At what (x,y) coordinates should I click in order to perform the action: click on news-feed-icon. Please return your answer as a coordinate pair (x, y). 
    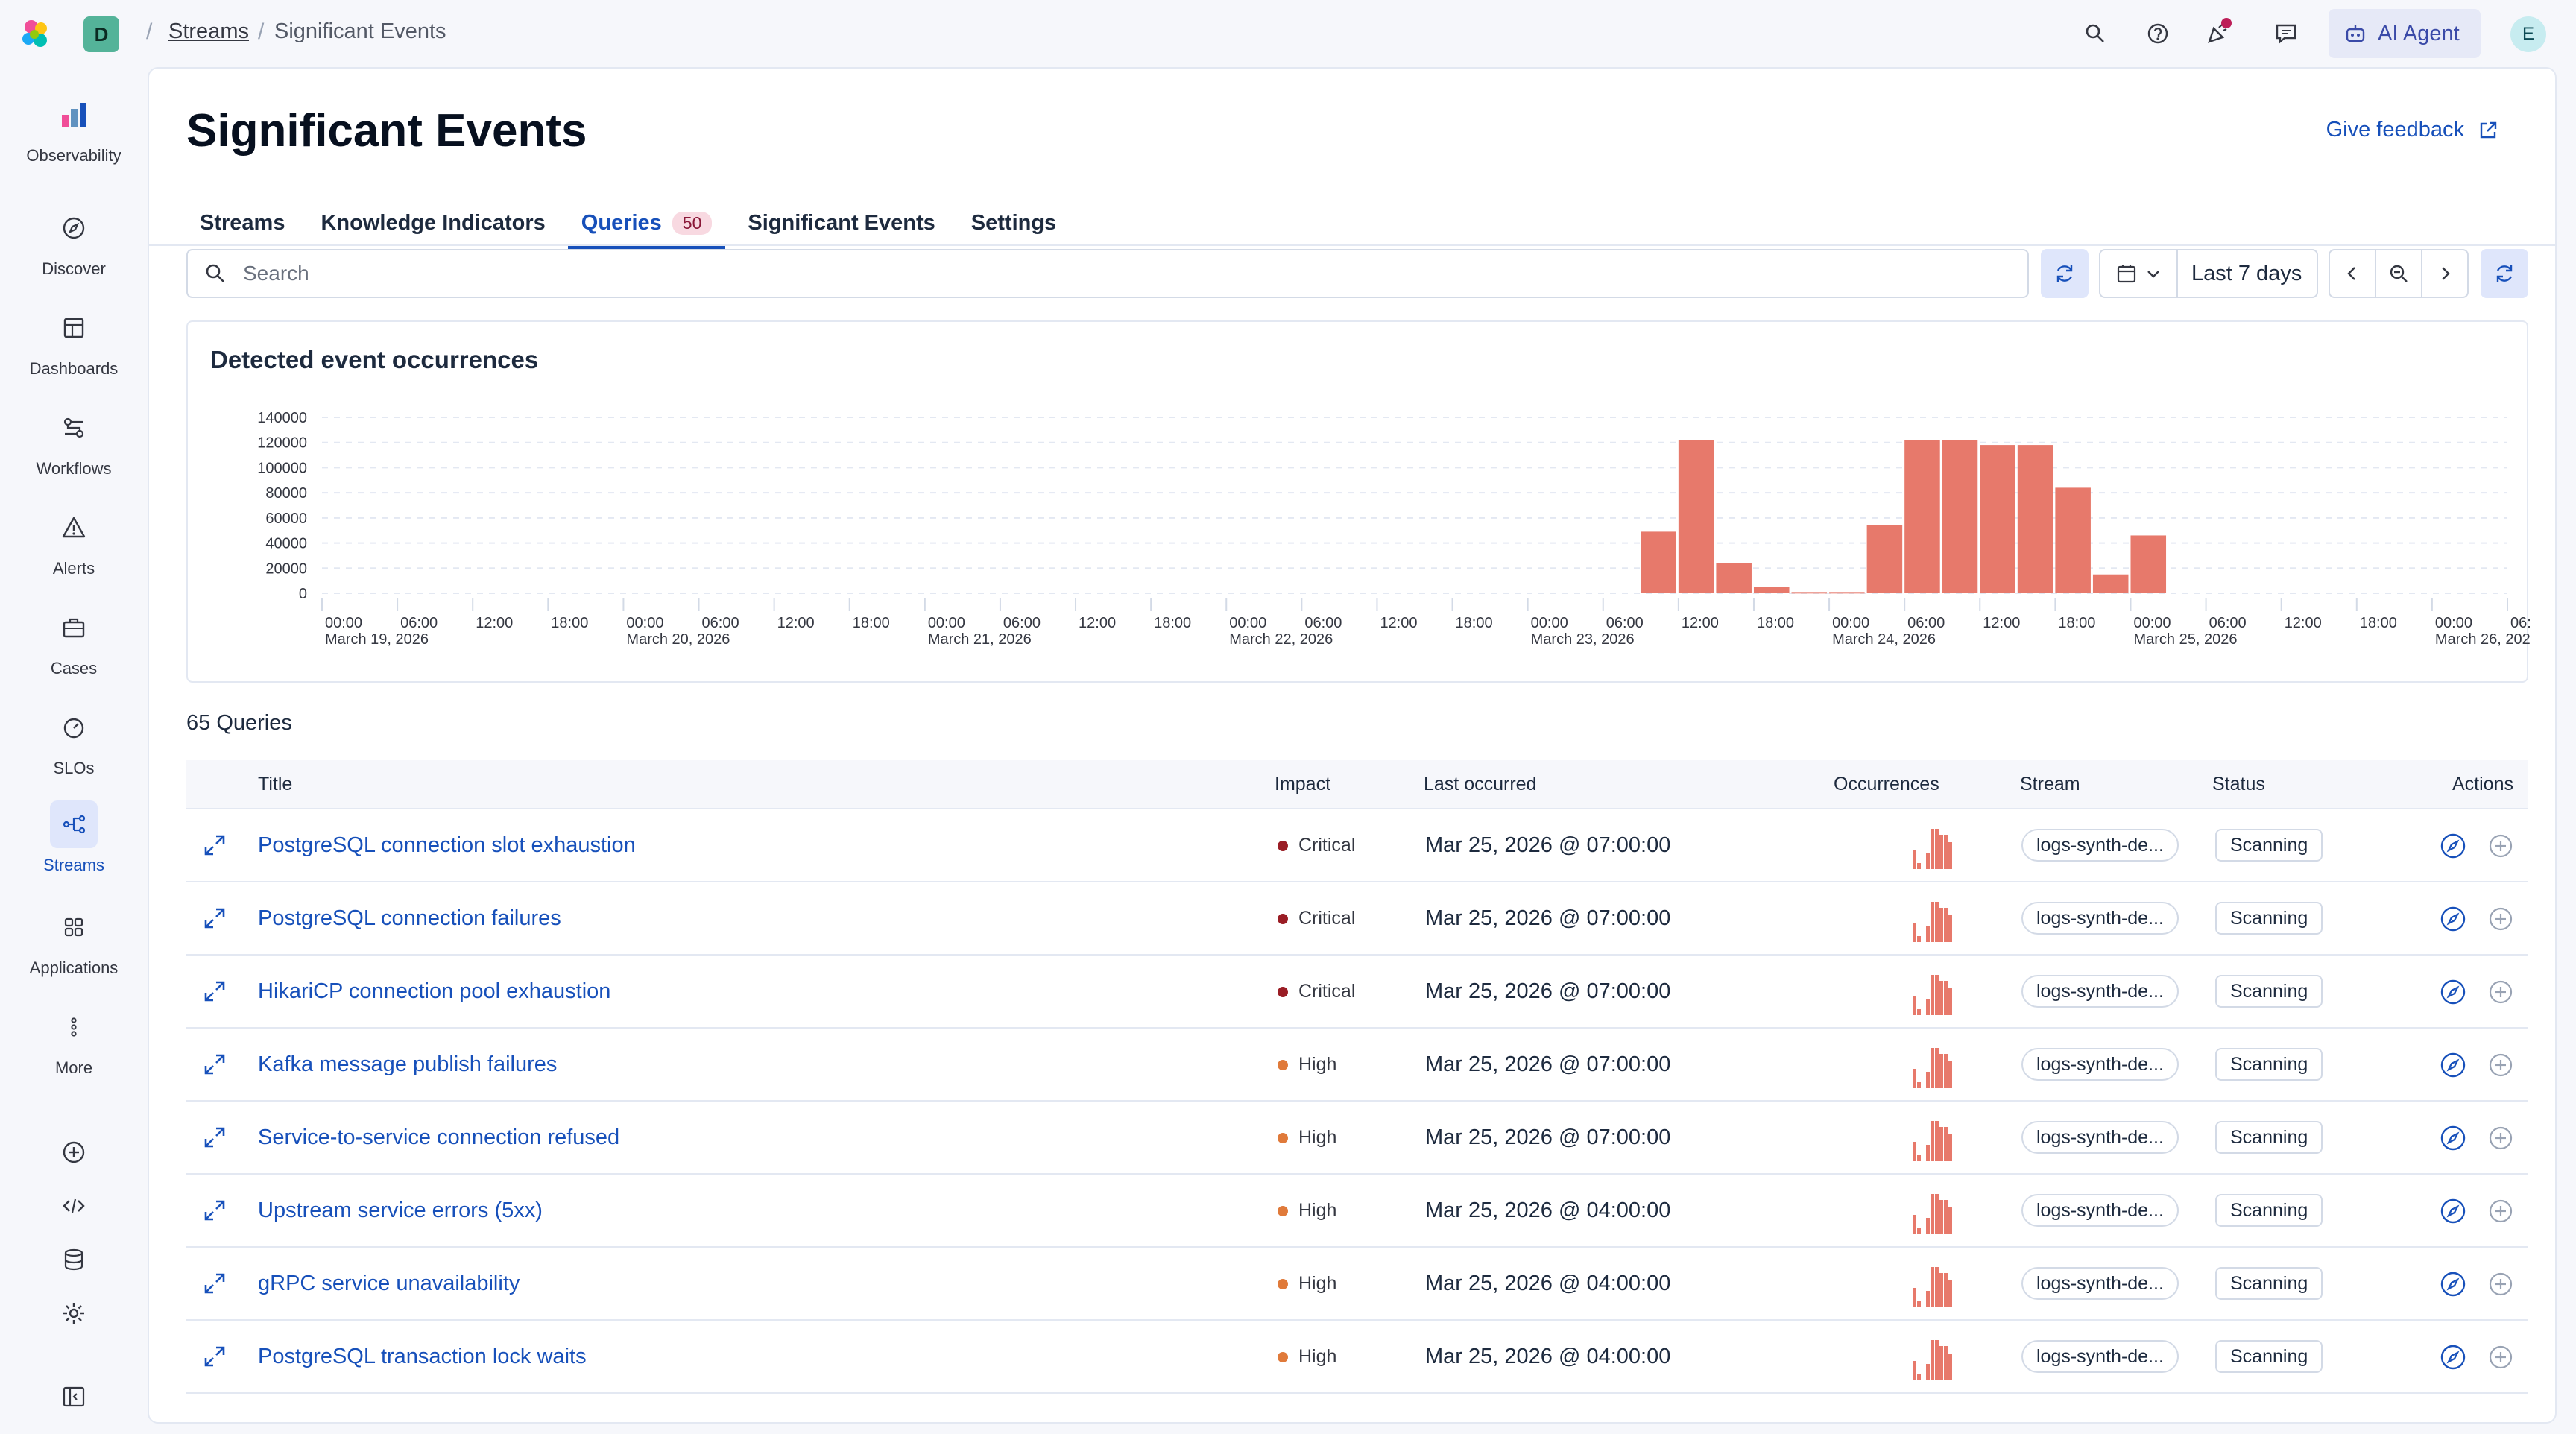
    Looking at the image, I should click on (2217, 34).